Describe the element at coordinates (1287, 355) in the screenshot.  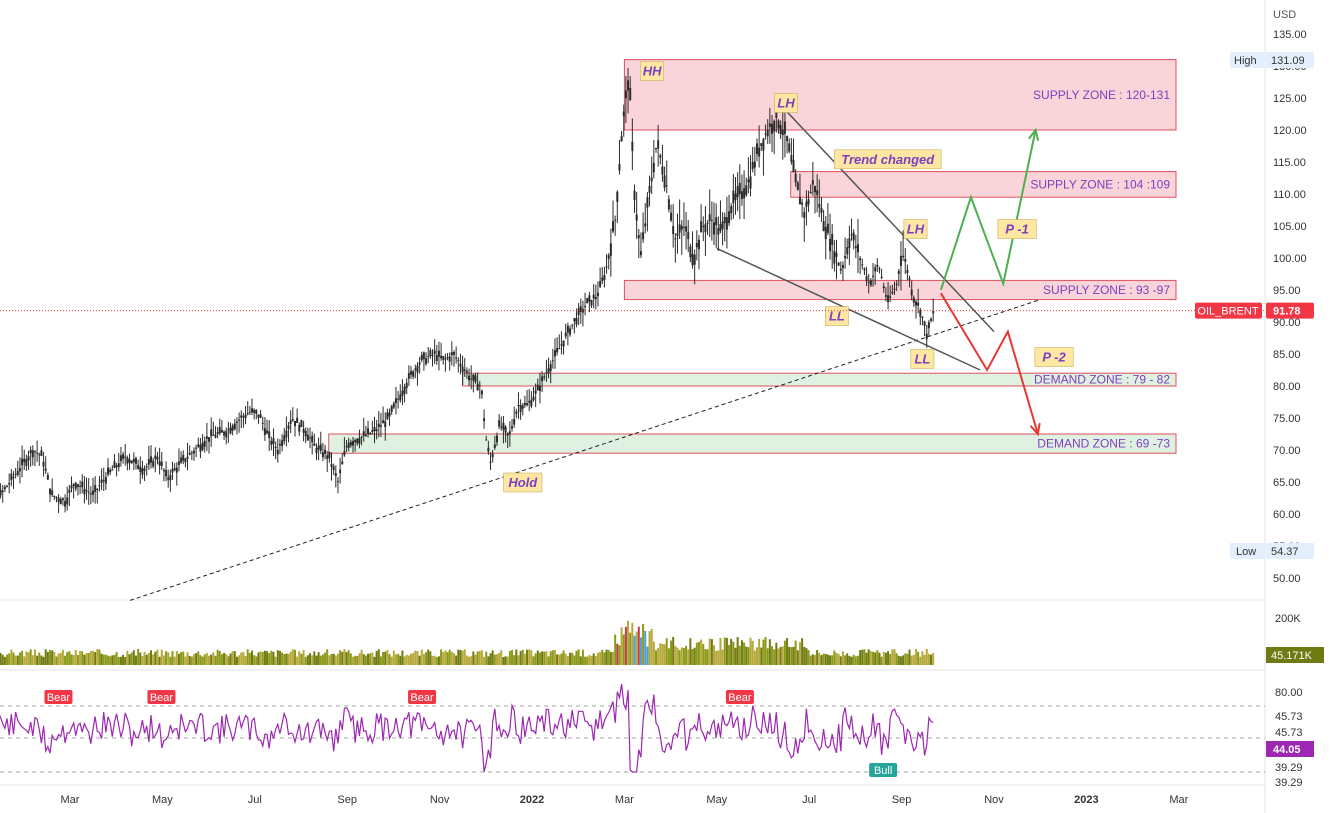
I see `y-tick-label: 85.00` at that location.